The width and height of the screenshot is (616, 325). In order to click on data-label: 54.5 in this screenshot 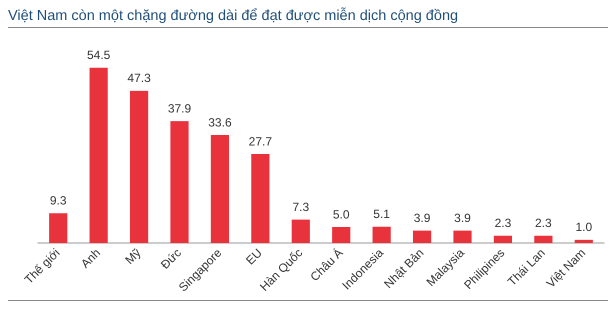, I will do `click(98, 55)`.